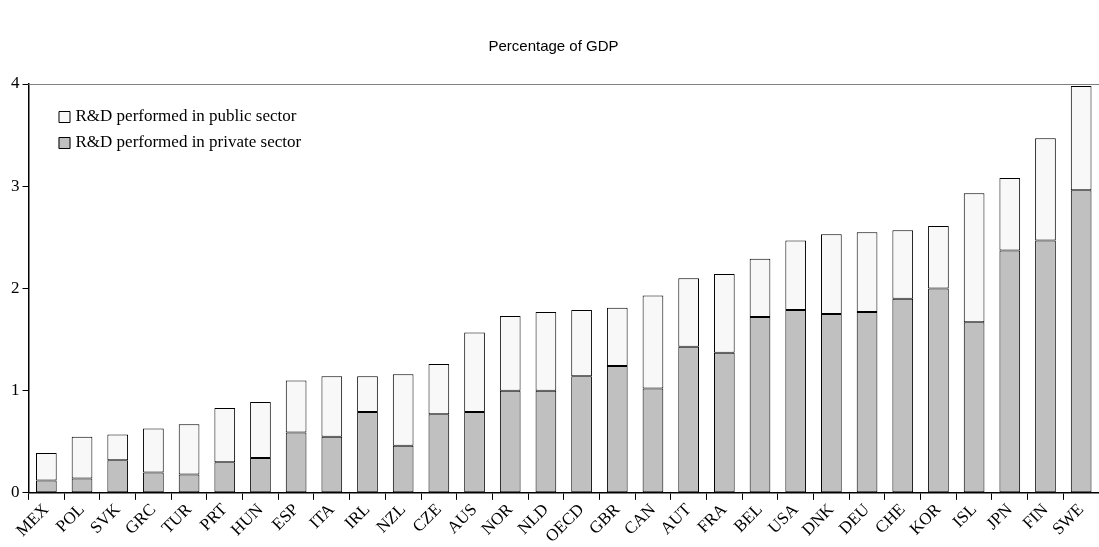 The image size is (1099, 547). I want to click on x-tick-label: CZE, so click(426, 517).